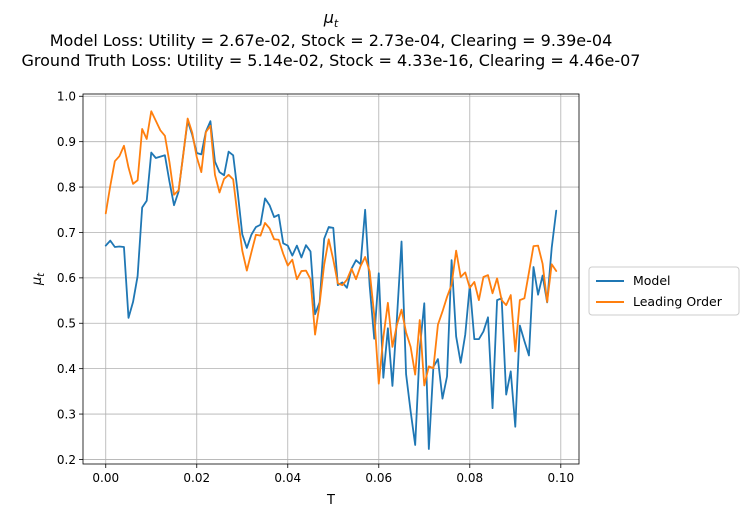 Image resolution: width=748 pixels, height=517 pixels. I want to click on y-tick-label: 0.5, so click(66, 324).